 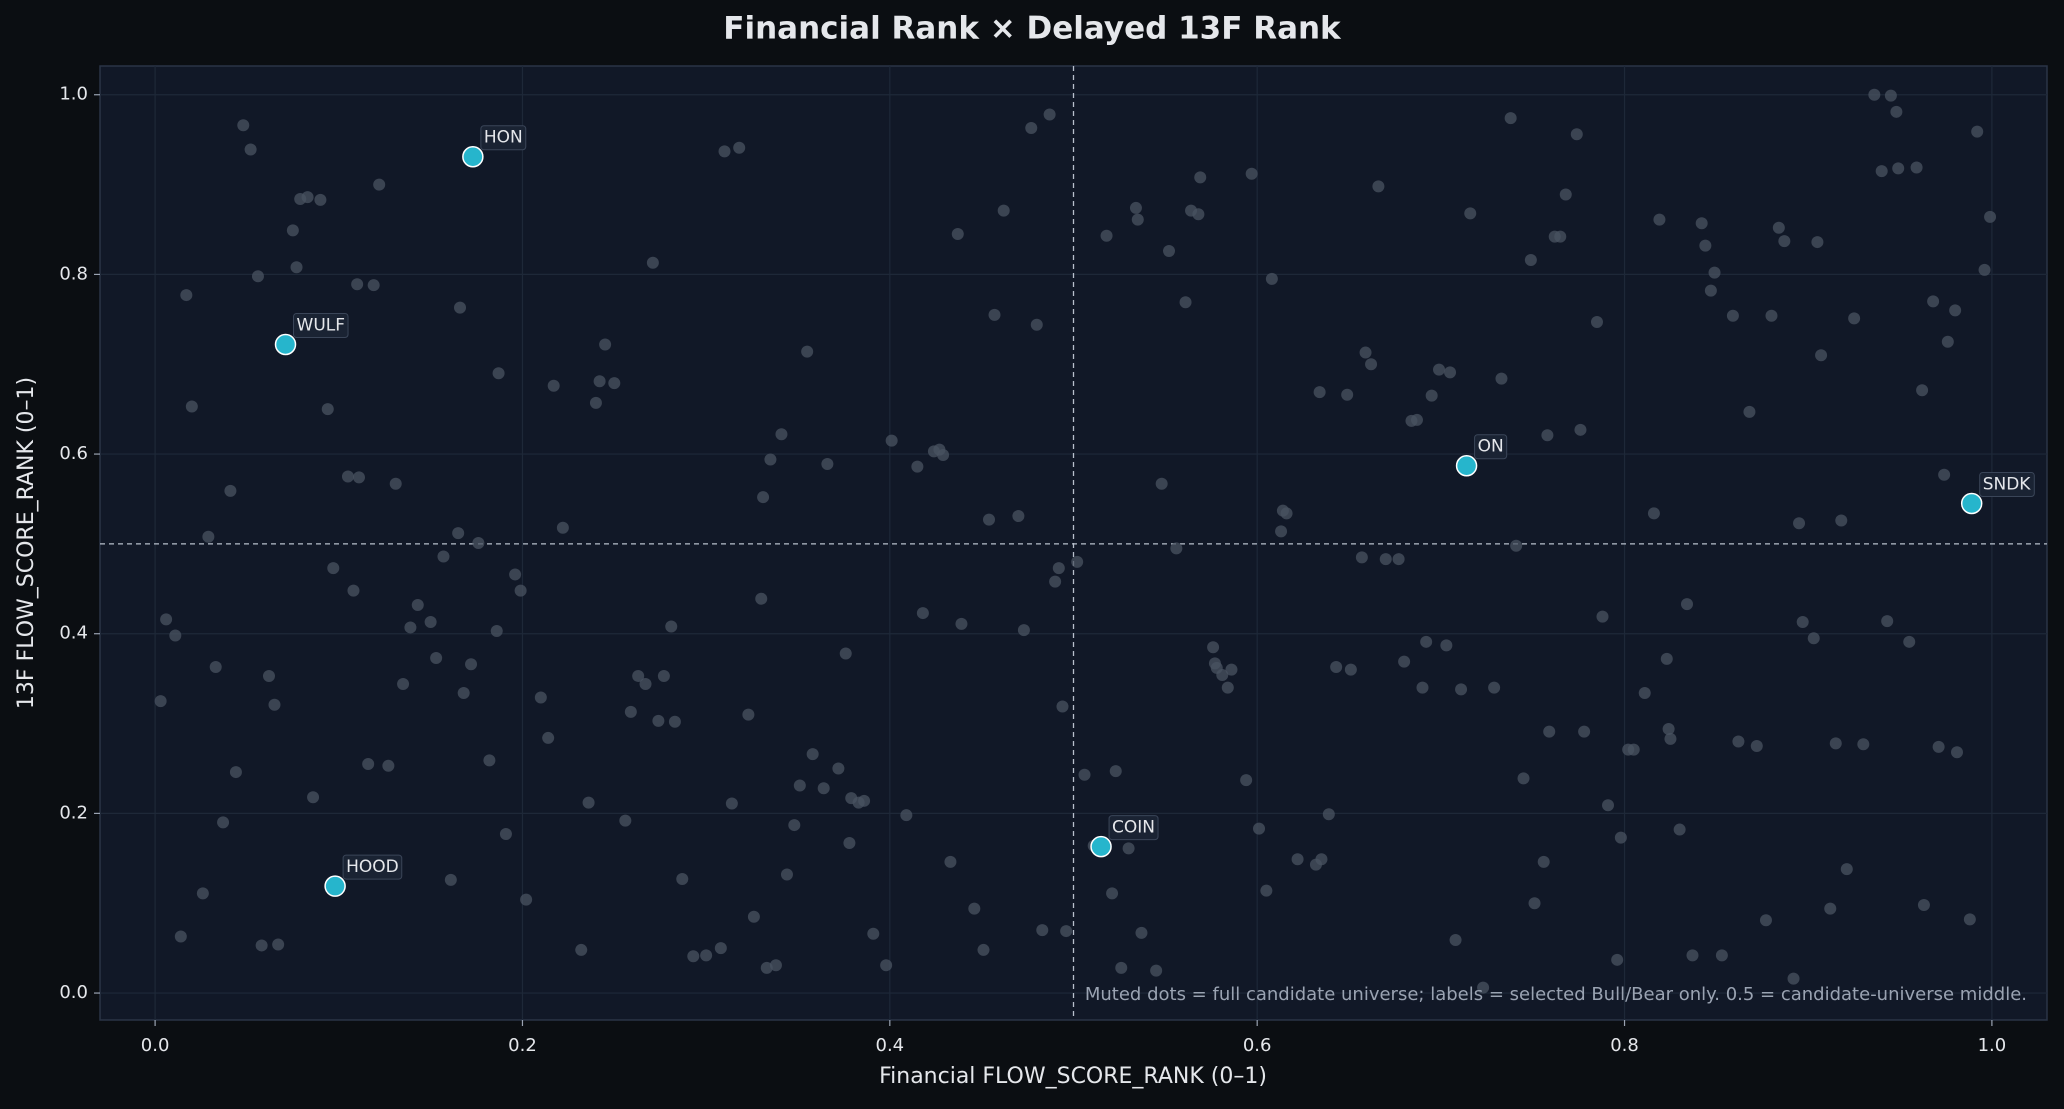 I want to click on y-tick-label: 1.0, so click(x=73, y=94).